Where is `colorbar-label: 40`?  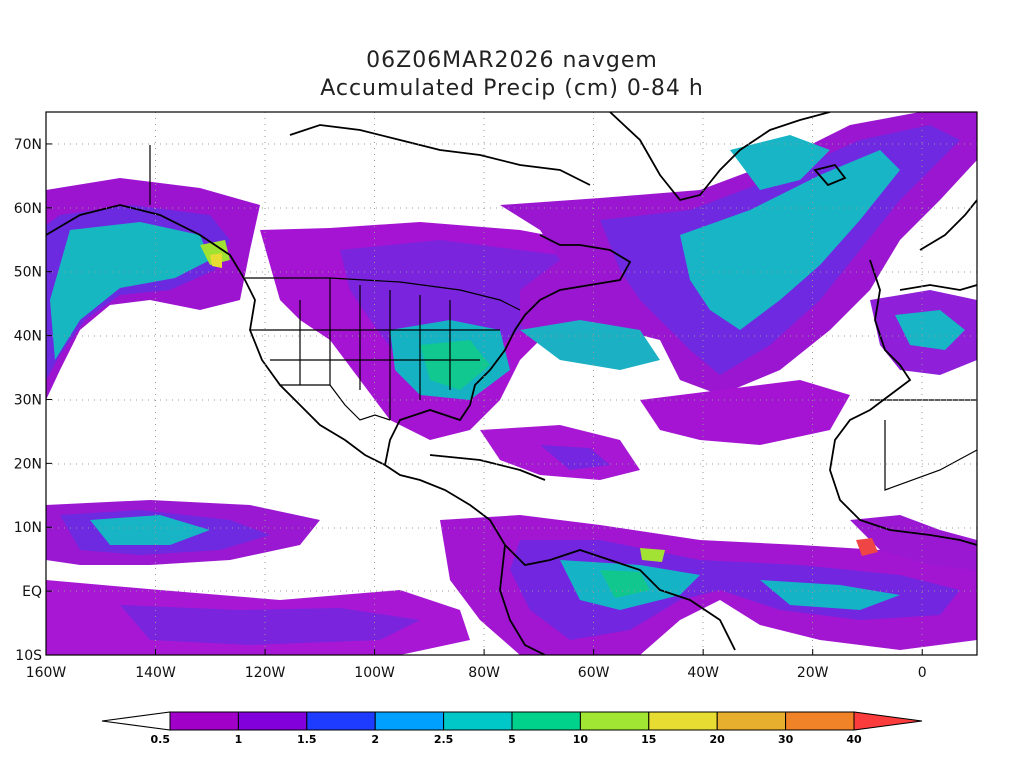
colorbar-label: 40 is located at coordinates (854, 739).